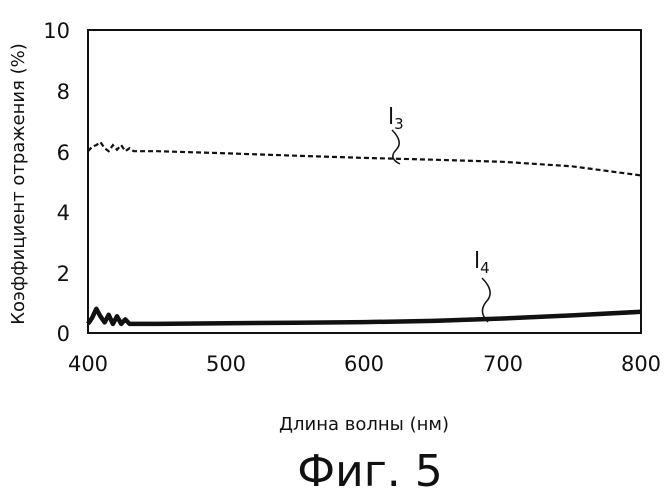 The height and width of the screenshot is (500, 664). I want to click on x-tick-label: 800, so click(641, 364).